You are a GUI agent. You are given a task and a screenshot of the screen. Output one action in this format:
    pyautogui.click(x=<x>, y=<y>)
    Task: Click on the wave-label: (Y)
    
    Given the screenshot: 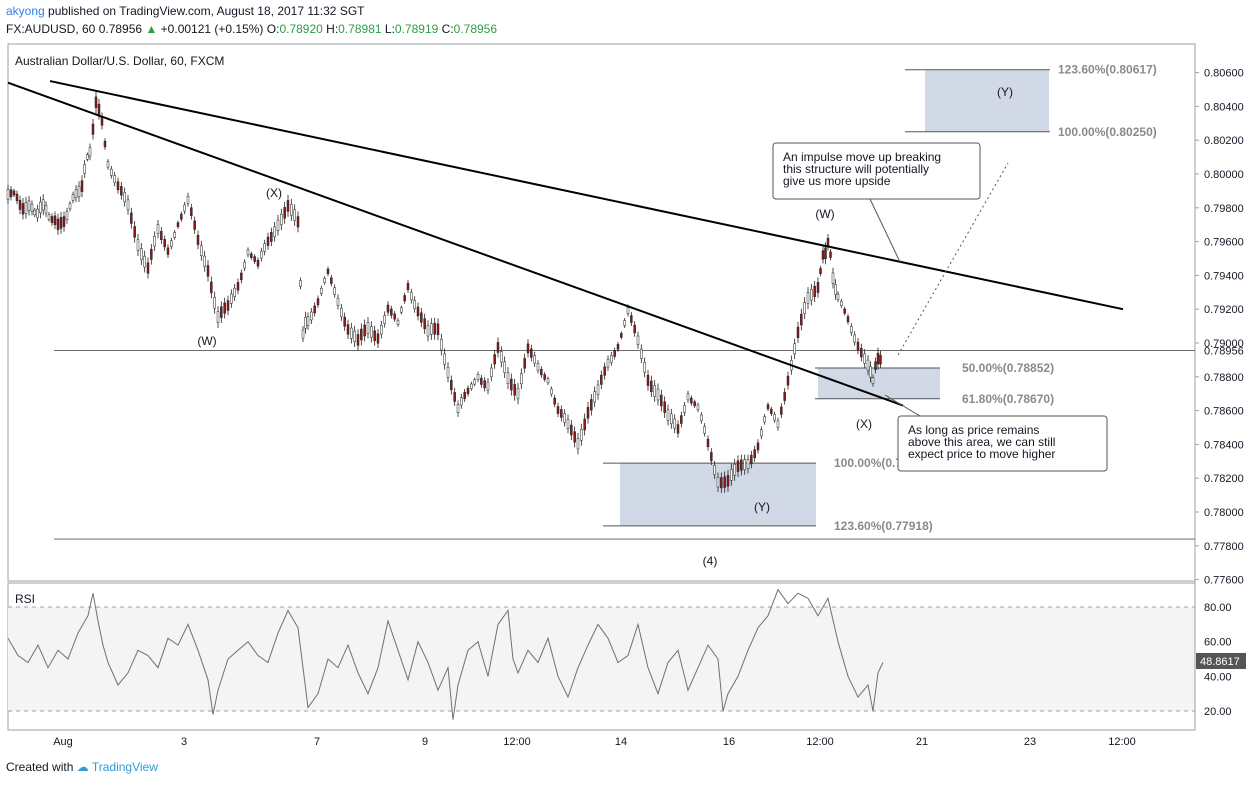 What is the action you would take?
    pyautogui.click(x=762, y=507)
    